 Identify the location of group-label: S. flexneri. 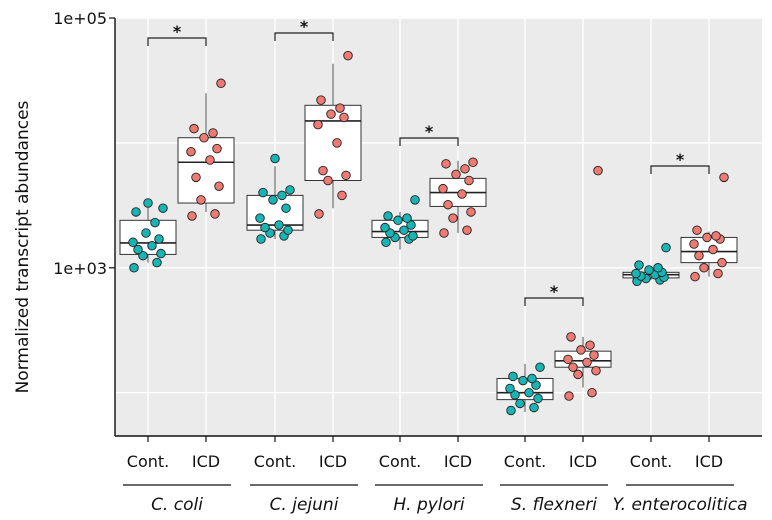
(554, 505).